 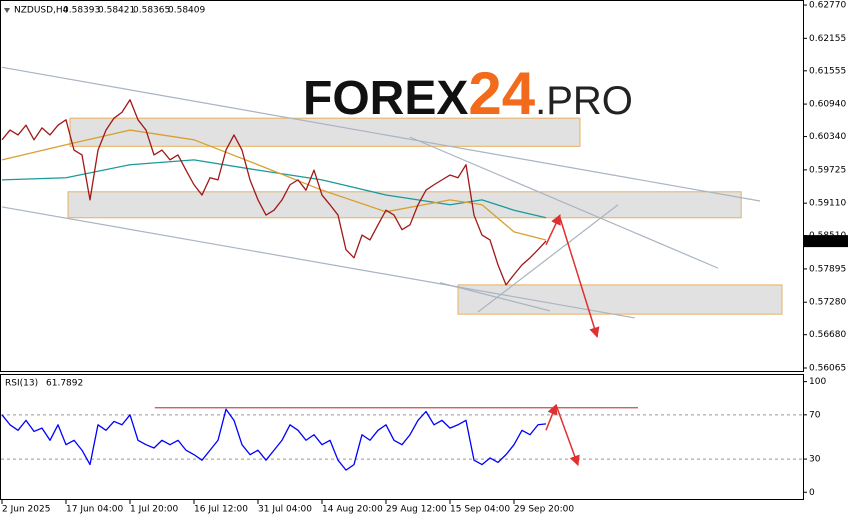 What do you see at coordinates (480, 510) in the screenshot?
I see `x-tick-label: 15 Sep 04:00` at bounding box center [480, 510].